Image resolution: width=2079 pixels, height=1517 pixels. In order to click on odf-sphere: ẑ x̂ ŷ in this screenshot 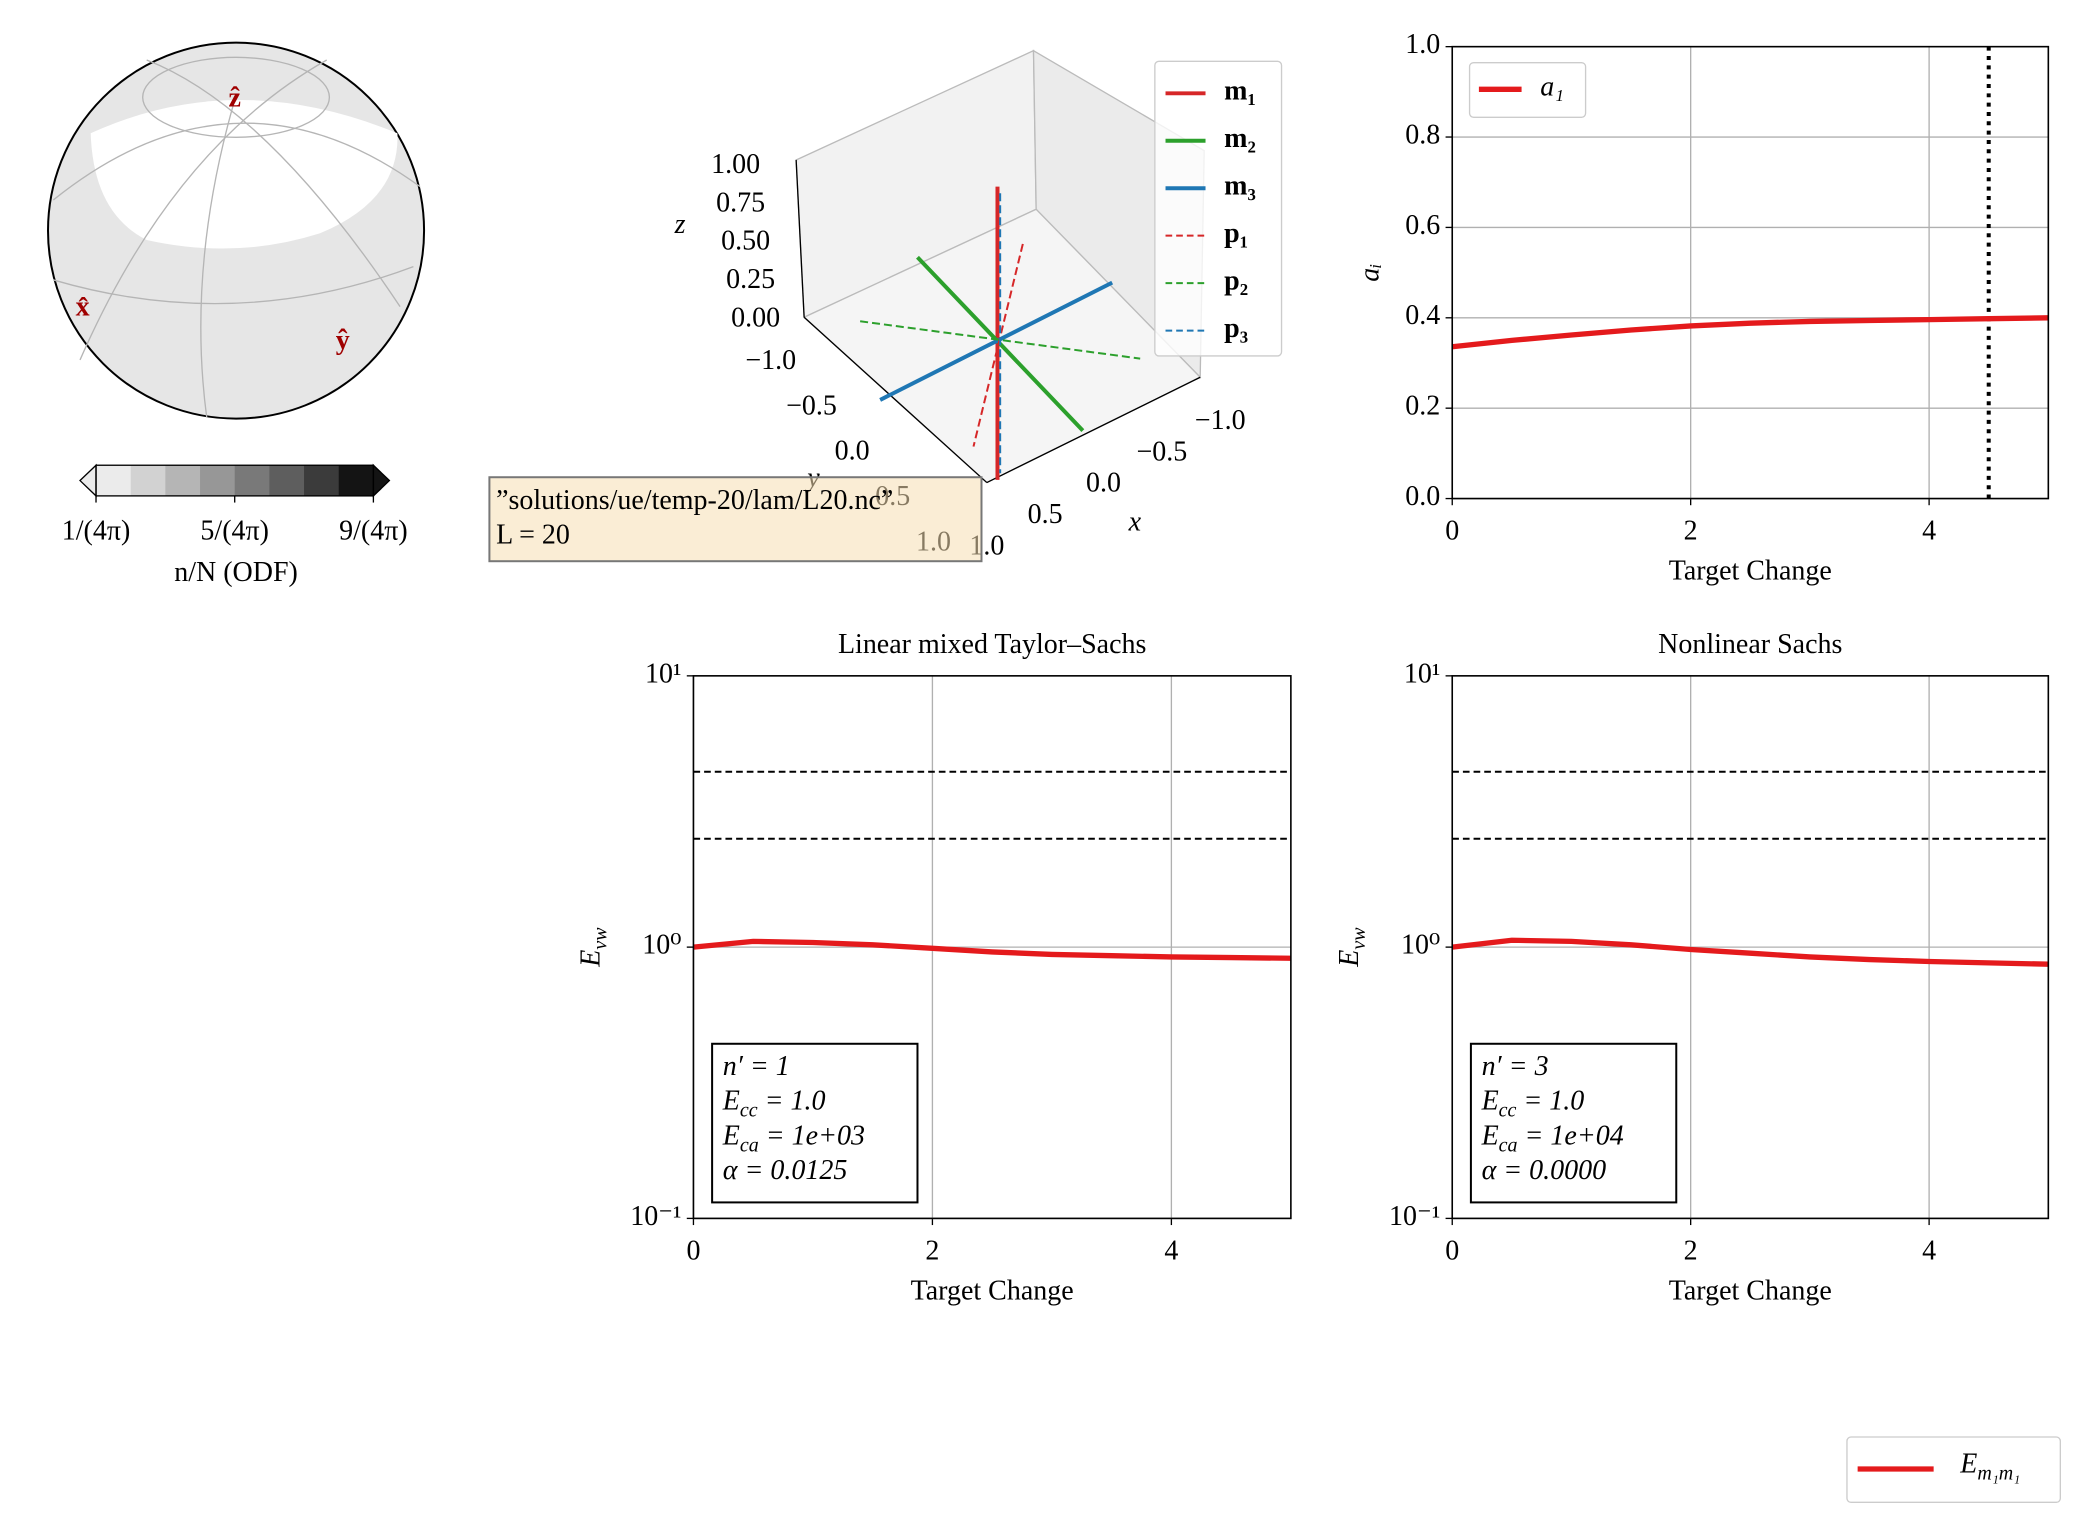, I will do `click(236, 230)`.